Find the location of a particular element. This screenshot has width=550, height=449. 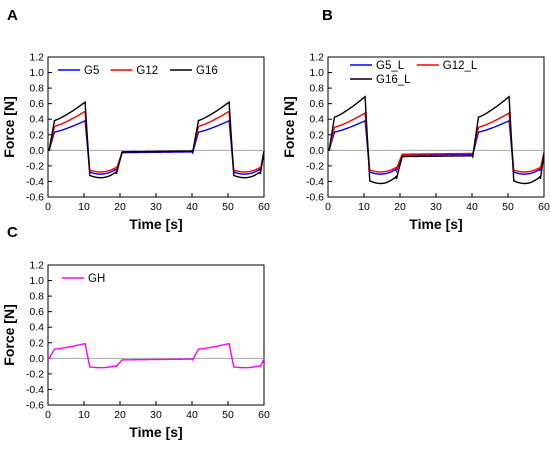

legend-label: G12 is located at coordinates (147, 71).